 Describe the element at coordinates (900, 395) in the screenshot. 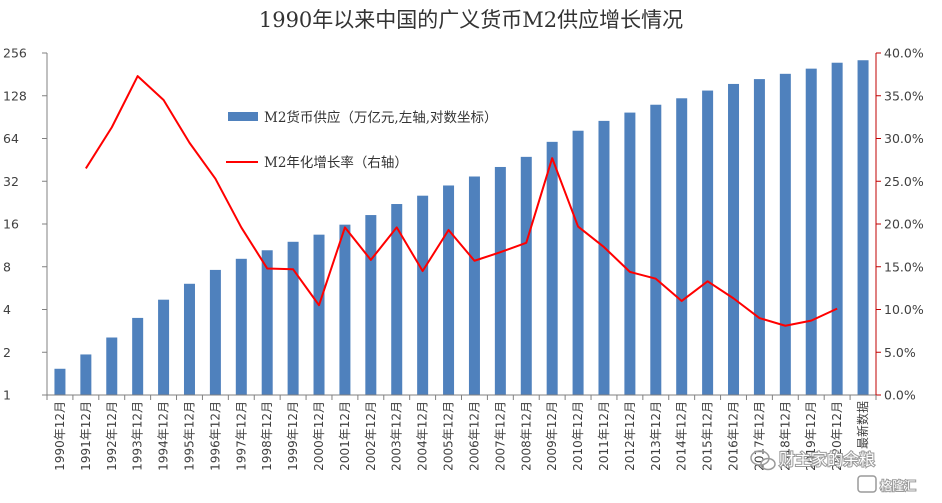

I see `right-tick-label: 0.0%` at that location.